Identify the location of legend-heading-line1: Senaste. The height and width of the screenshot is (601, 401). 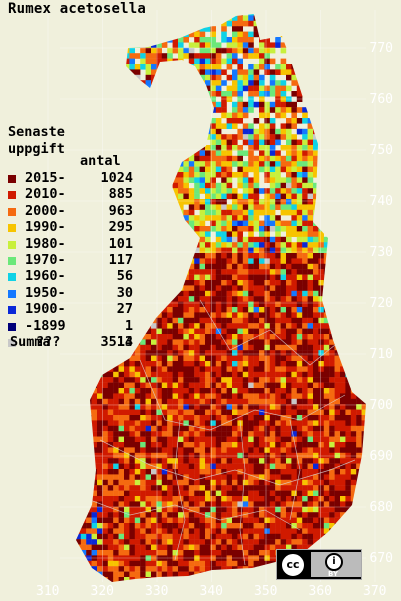
(36, 132).